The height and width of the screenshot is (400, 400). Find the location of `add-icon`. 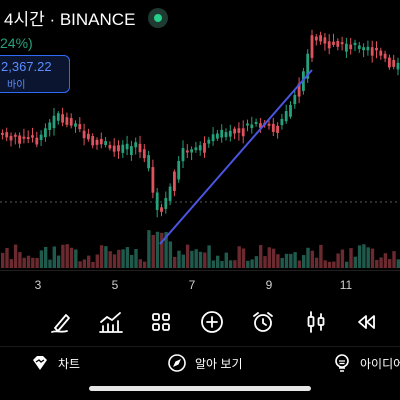

add-icon is located at coordinates (212, 322).